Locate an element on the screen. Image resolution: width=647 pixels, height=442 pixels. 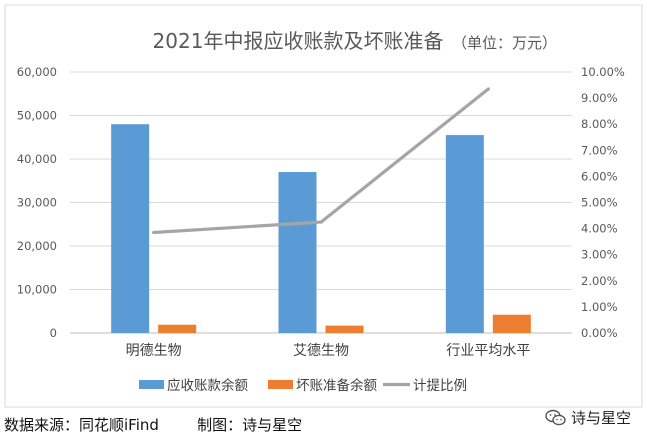
y-right-tick-label: 10.00% is located at coordinates (603, 72).